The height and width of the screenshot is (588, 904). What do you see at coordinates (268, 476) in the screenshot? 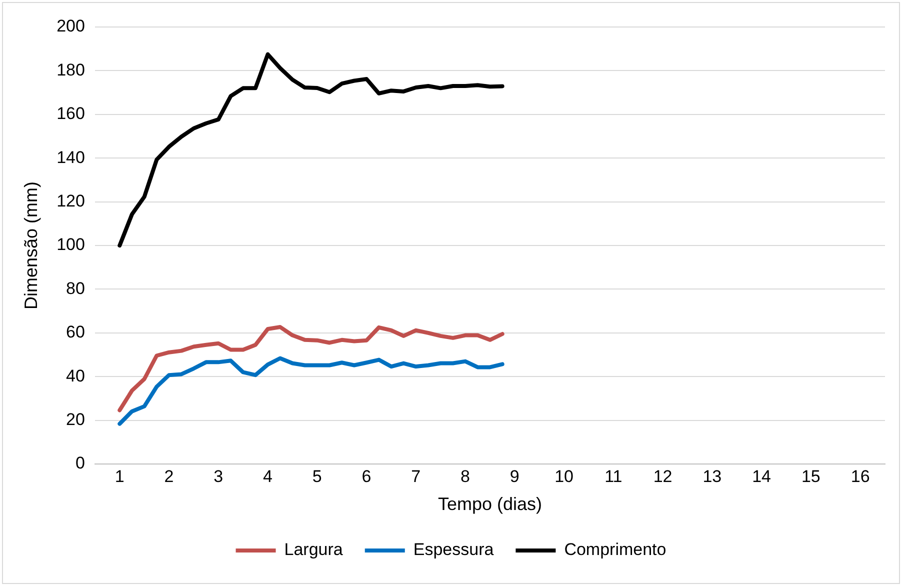
I see `x-tick-label: 4` at bounding box center [268, 476].